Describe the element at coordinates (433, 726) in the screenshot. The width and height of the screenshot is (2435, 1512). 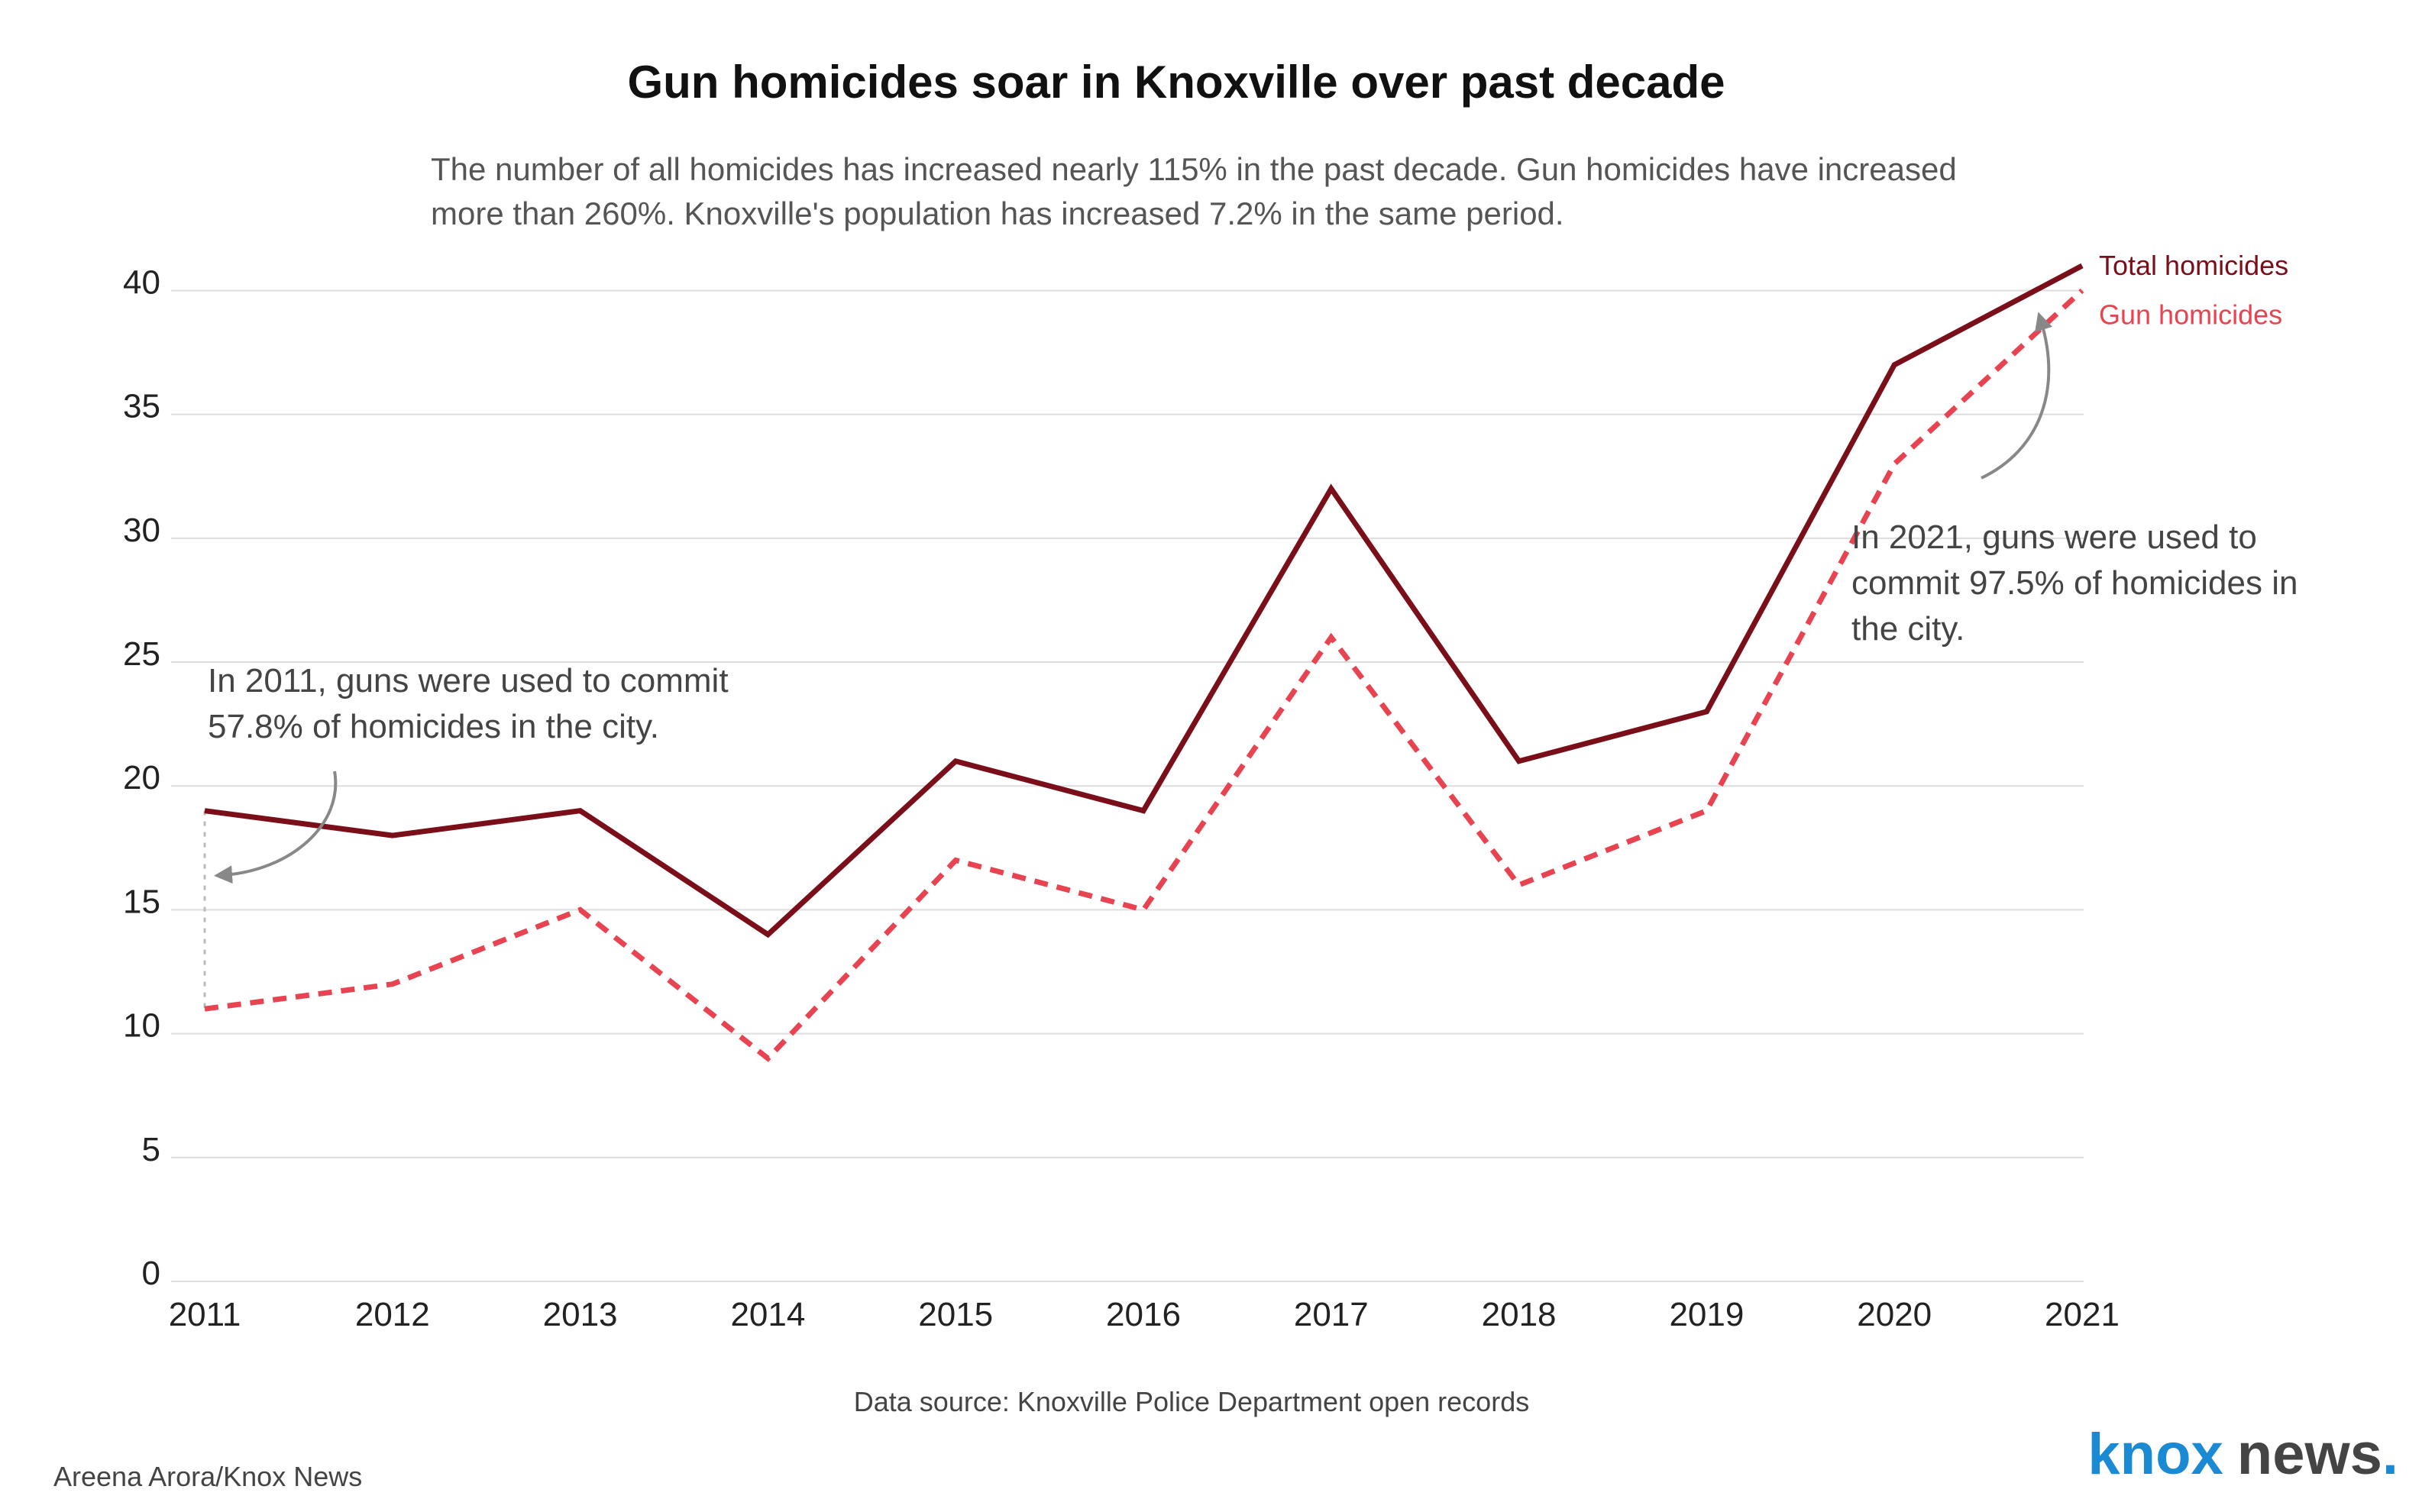
I see `annotation-2011-line-2: 57.8% of homicides in the city.` at that location.